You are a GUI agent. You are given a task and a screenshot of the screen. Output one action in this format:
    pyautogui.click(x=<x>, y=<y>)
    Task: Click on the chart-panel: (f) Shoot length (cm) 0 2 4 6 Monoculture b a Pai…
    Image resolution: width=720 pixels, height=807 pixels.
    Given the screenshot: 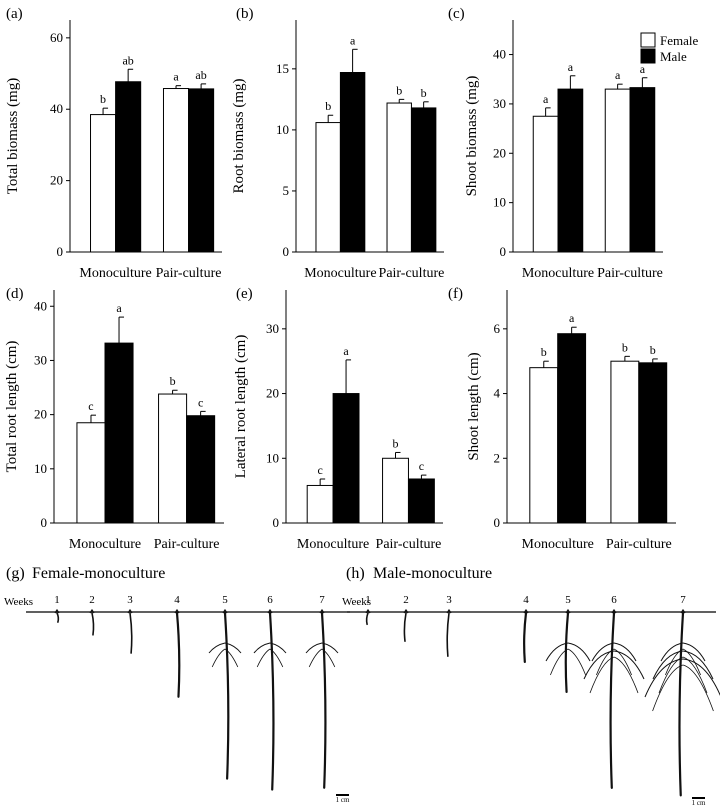 What is the action you would take?
    pyautogui.click(x=562, y=419)
    